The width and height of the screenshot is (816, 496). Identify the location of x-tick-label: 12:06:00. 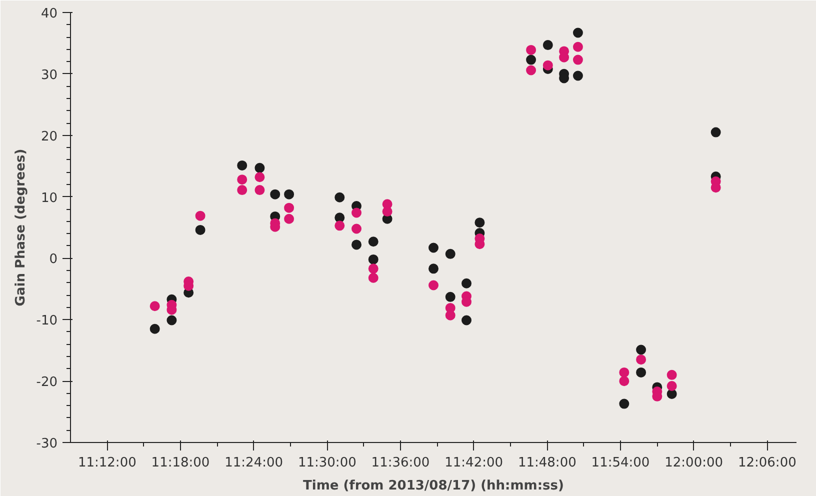
(767, 463).